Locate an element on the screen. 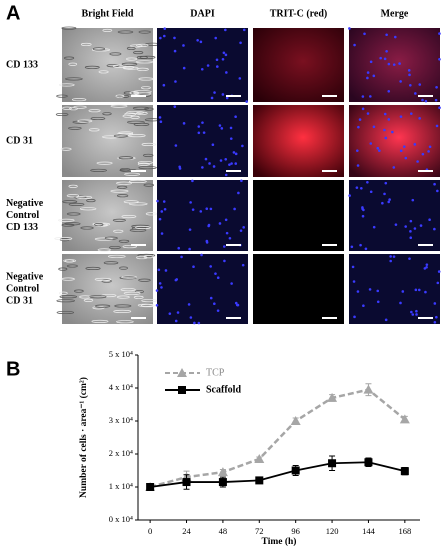 The image size is (448, 550). legend-label: Scaffold is located at coordinates (223, 389).